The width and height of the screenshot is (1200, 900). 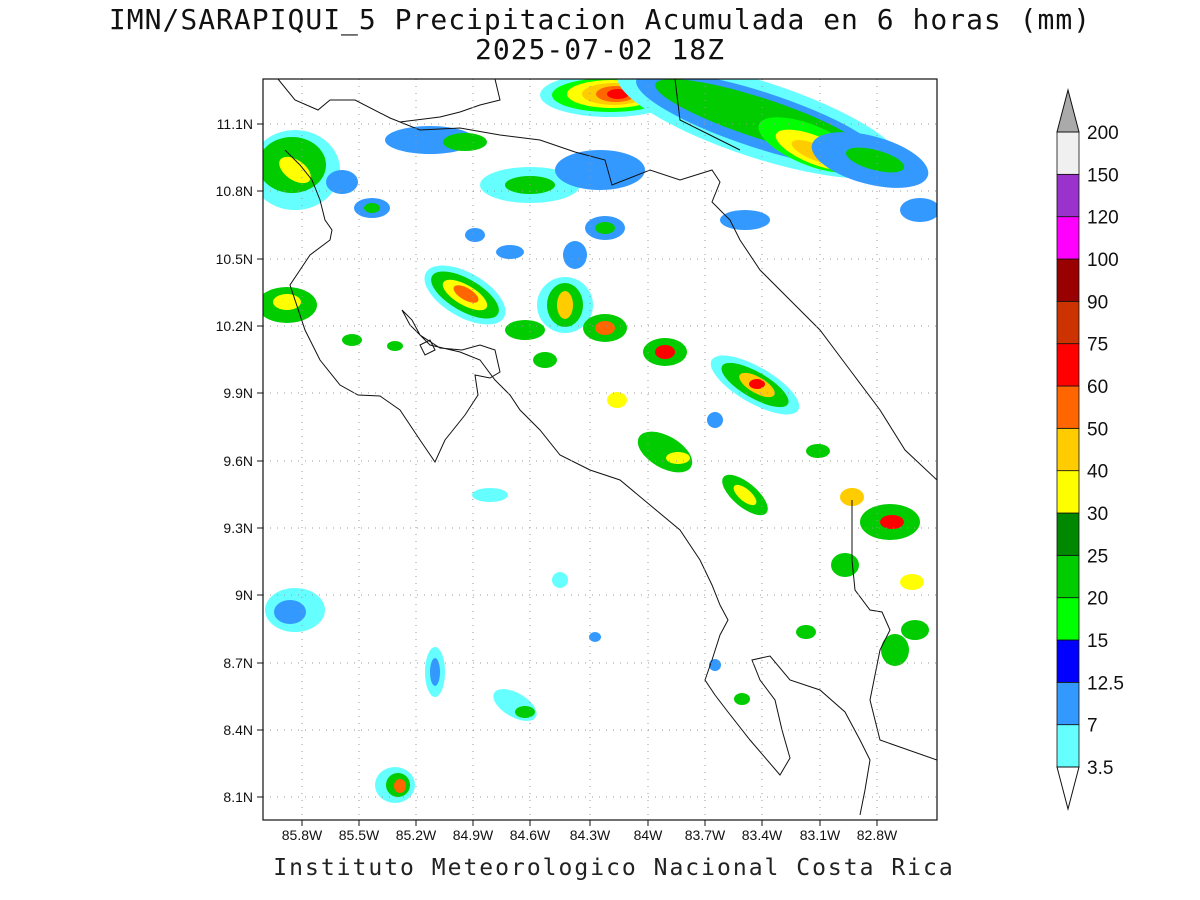 I want to click on lat-label: 8.7N, so click(x=238, y=663).